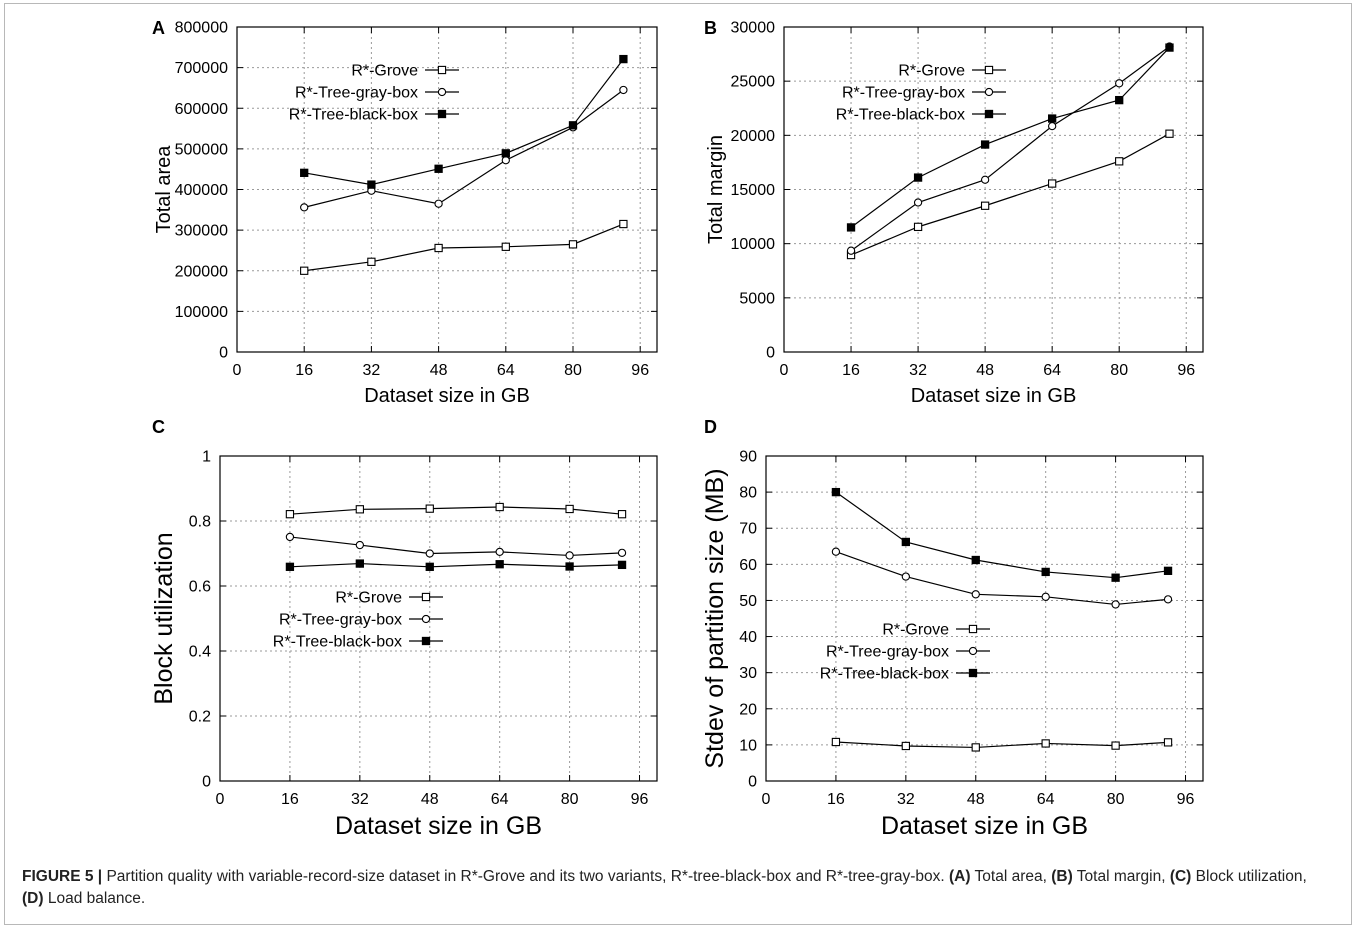 Image resolution: width=1357 pixels, height=930 pixels. I want to click on y-tick-label: 20000, so click(753, 136).